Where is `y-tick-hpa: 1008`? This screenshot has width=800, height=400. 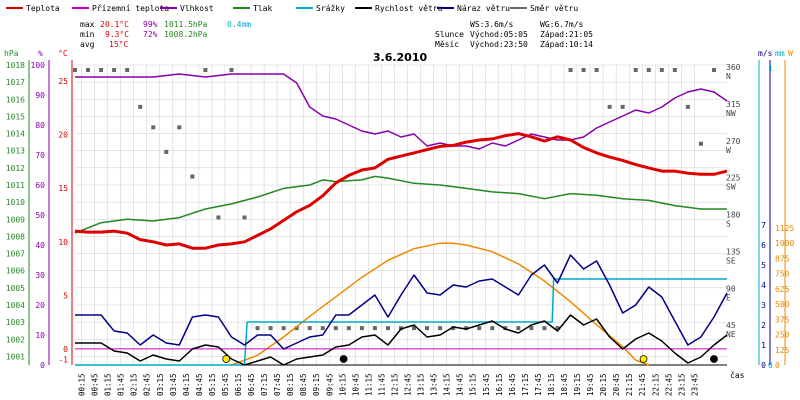
y-tick-hpa: 1008 is located at coordinates (15, 236).